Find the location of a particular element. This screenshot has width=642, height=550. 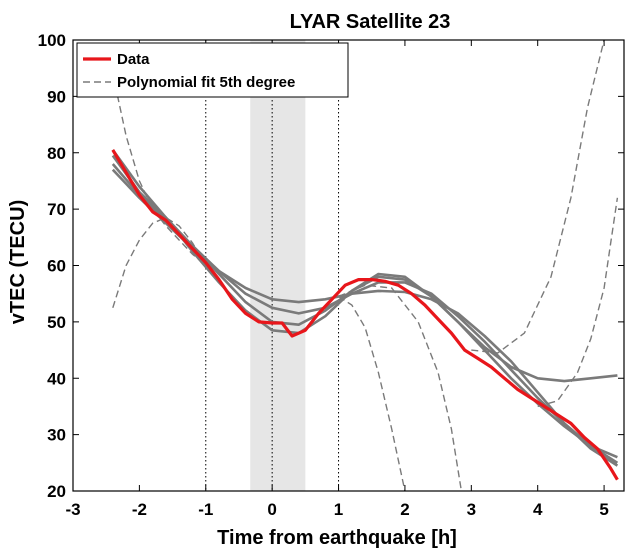

legend-data-label: Data is located at coordinates (133, 59).